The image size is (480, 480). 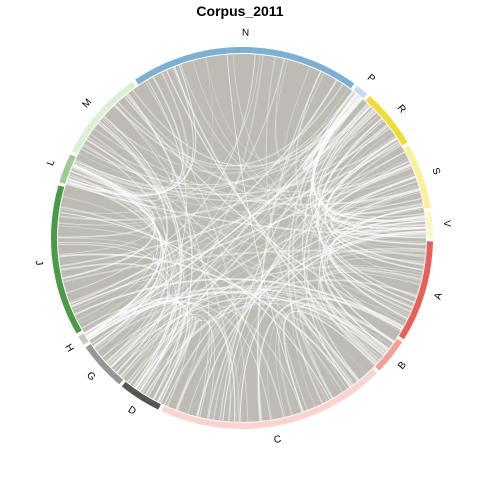 I want to click on chart-title: Corpus_2011, so click(x=239, y=11).